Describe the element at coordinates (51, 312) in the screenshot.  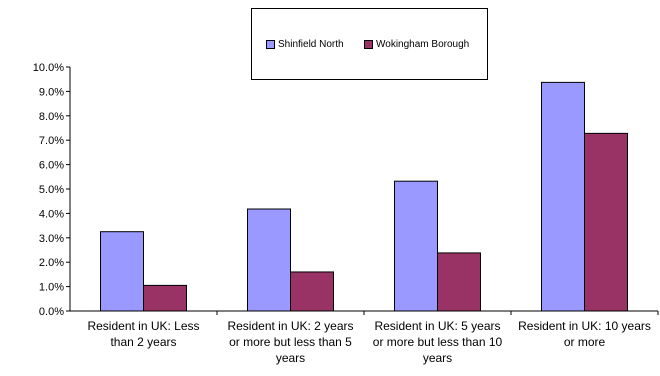
I see `y-tick-label: 0.0%` at that location.